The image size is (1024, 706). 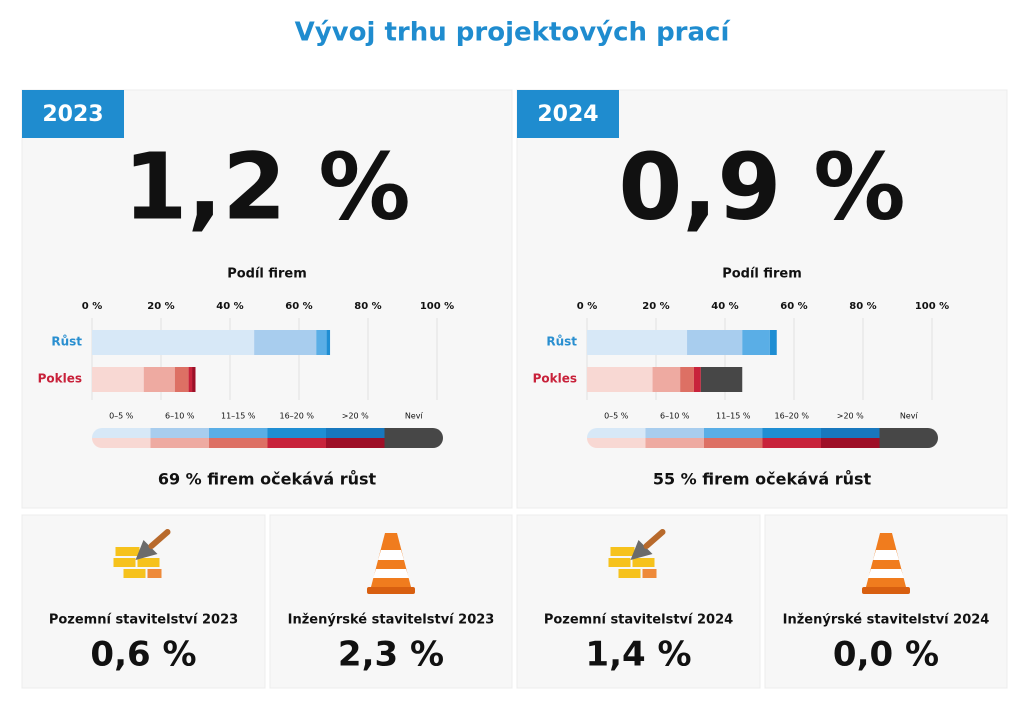 I want to click on card-label: Inženýrské stavitelství 2023, so click(x=391, y=620).